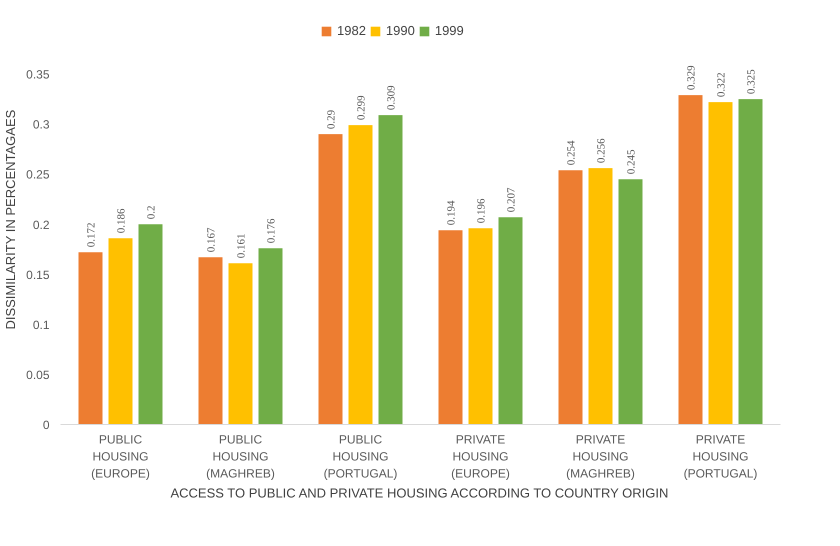 This screenshot has height=546, width=840. What do you see at coordinates (41, 125) in the screenshot?
I see `y-tick-label: 0.3` at bounding box center [41, 125].